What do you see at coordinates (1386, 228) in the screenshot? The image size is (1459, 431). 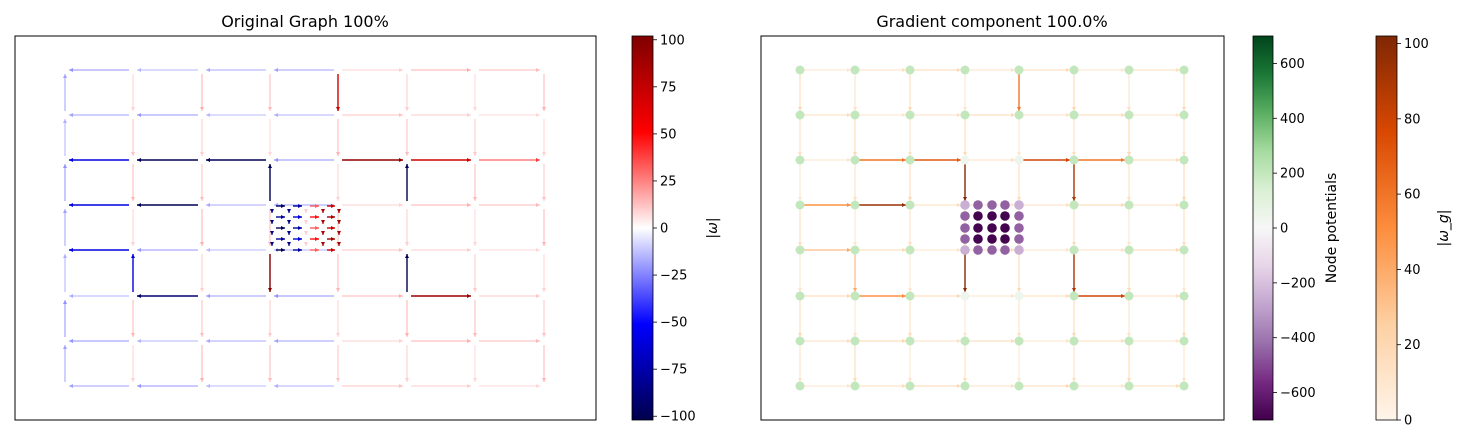 I see `colorbar-omega-g-bar` at bounding box center [1386, 228].